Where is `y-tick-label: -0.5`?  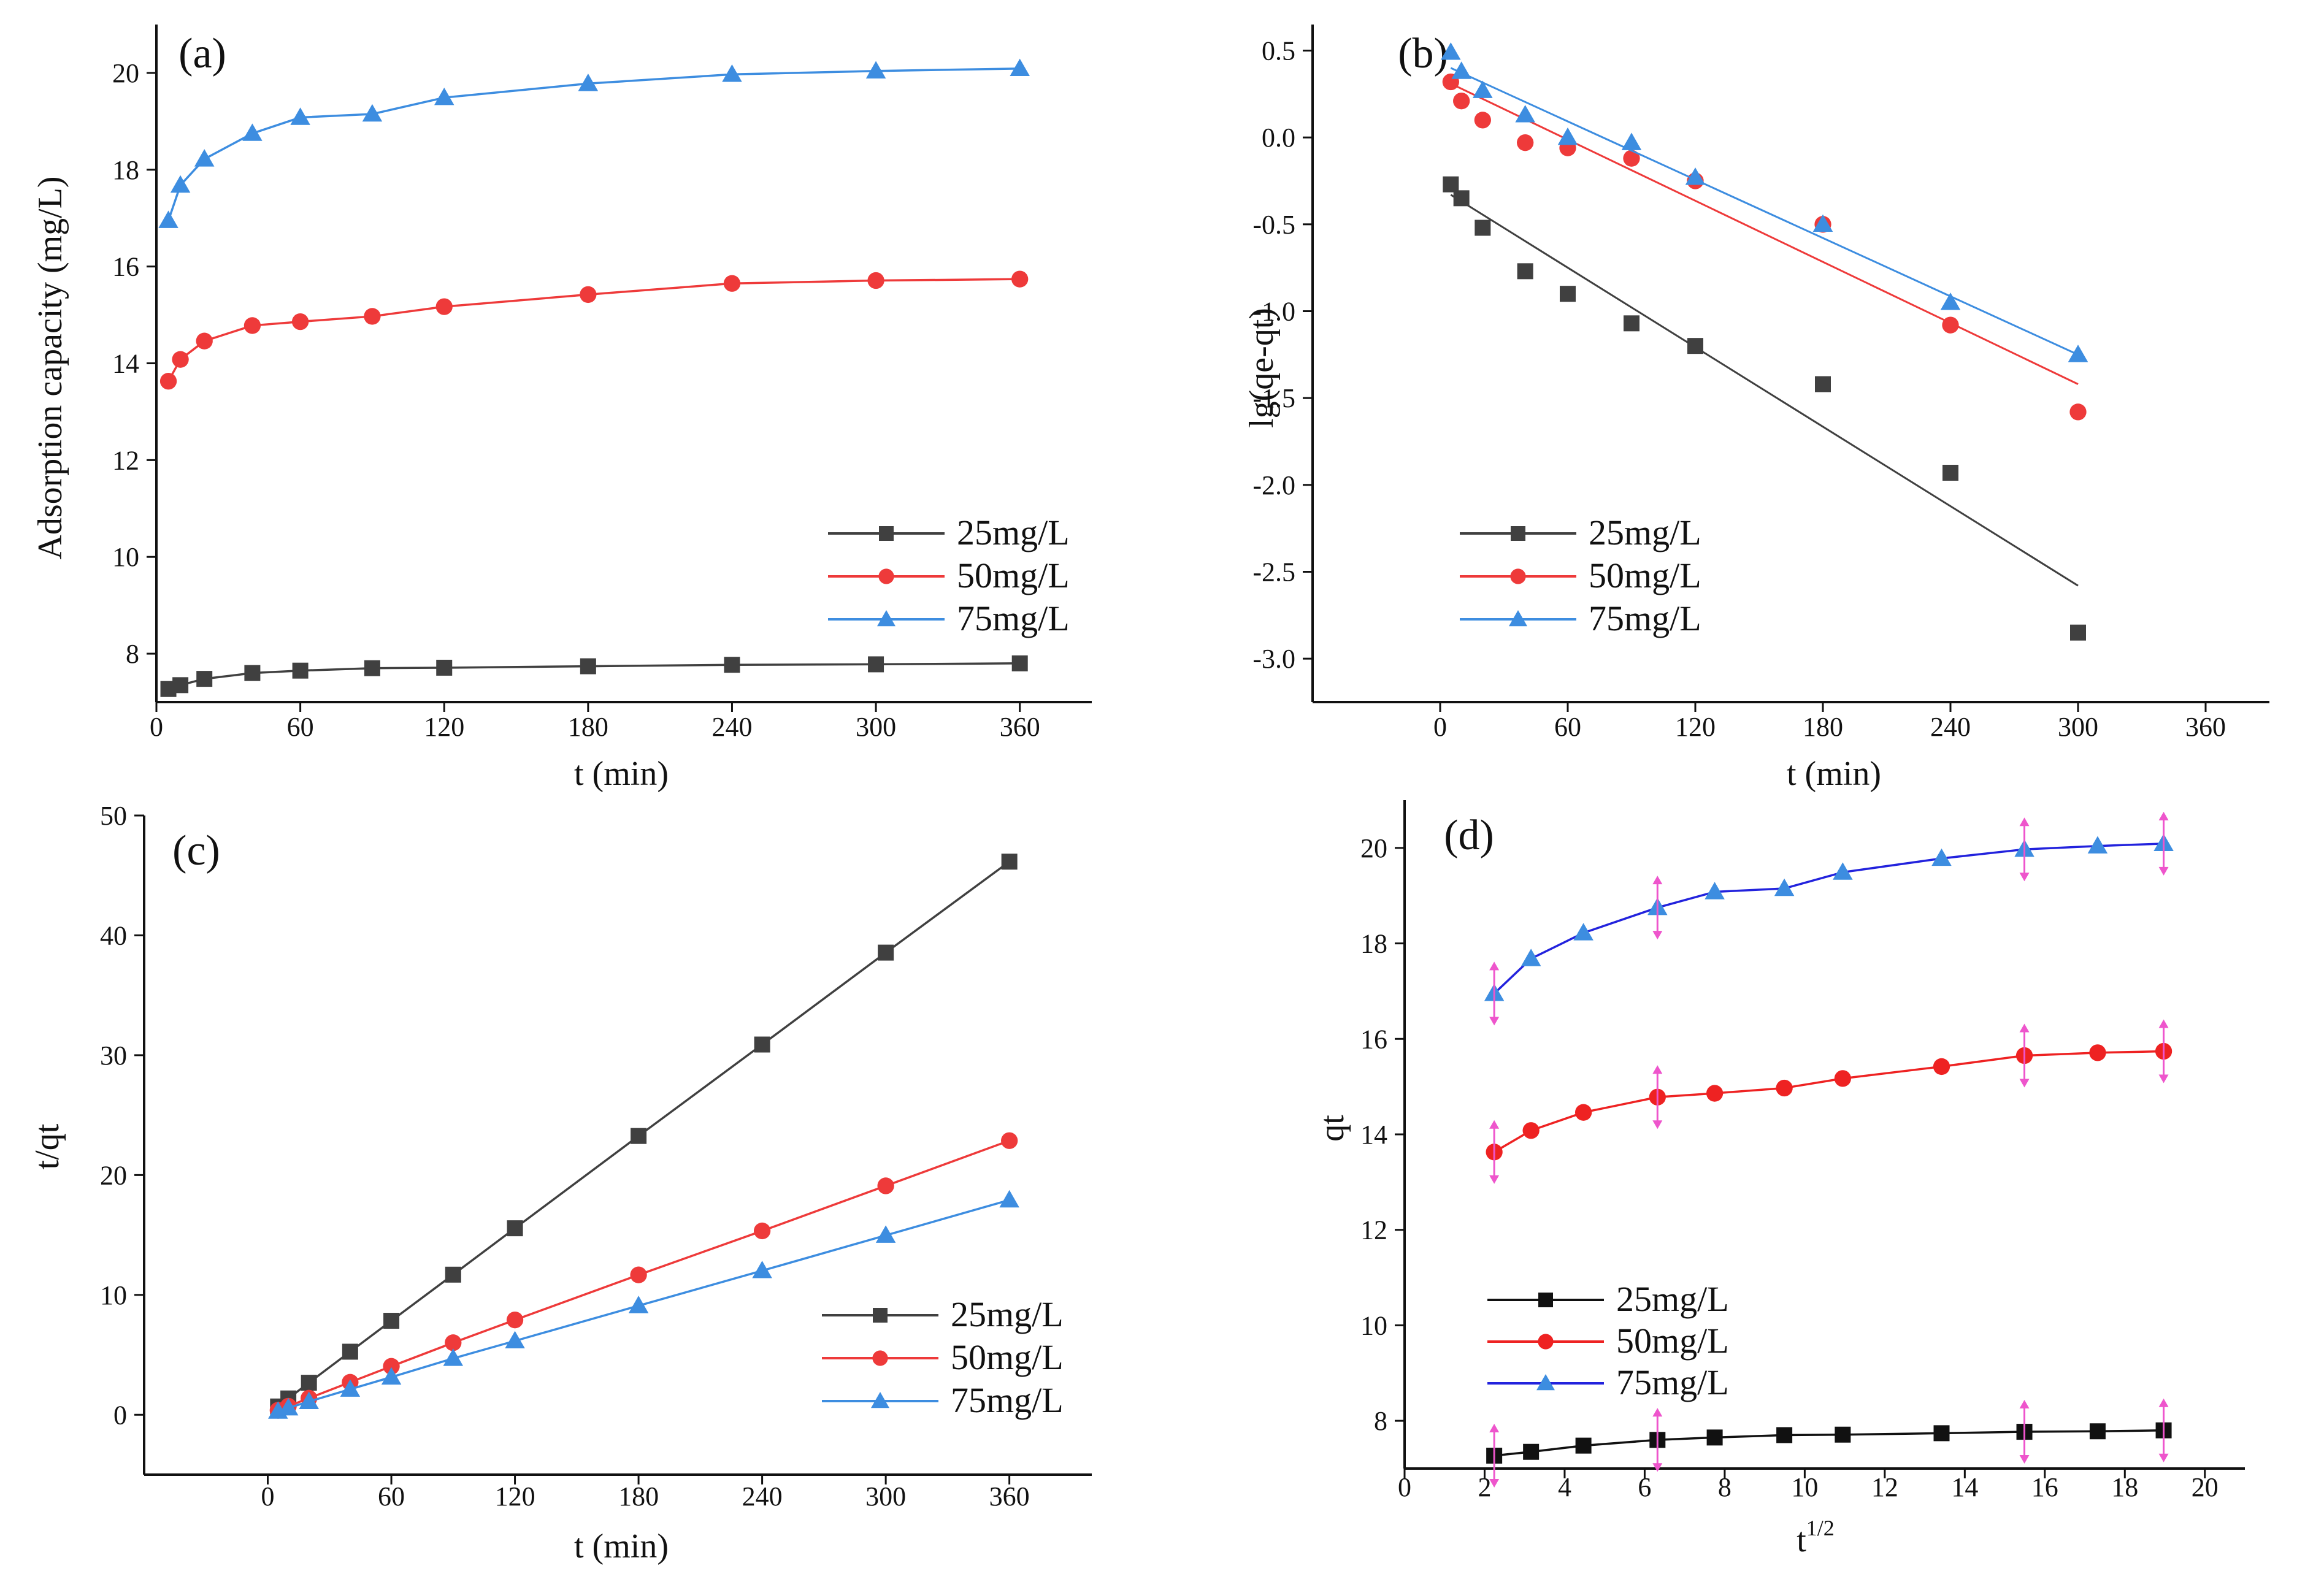
y-tick-label: -0.5 is located at coordinates (1274, 225).